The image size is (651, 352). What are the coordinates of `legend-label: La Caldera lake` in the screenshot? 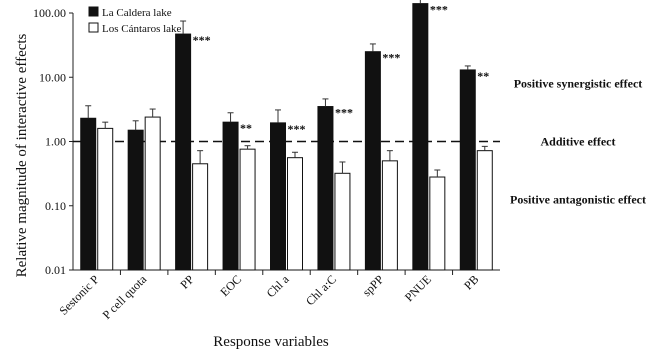 It's located at (137, 13).